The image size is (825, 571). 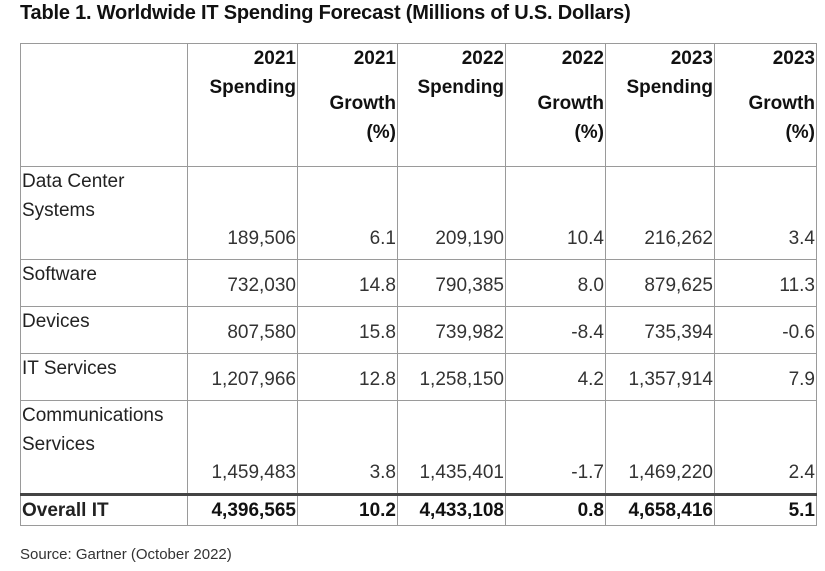 What do you see at coordinates (242, 330) in the screenshot?
I see `cell-2021-spending: 807,580` at bounding box center [242, 330].